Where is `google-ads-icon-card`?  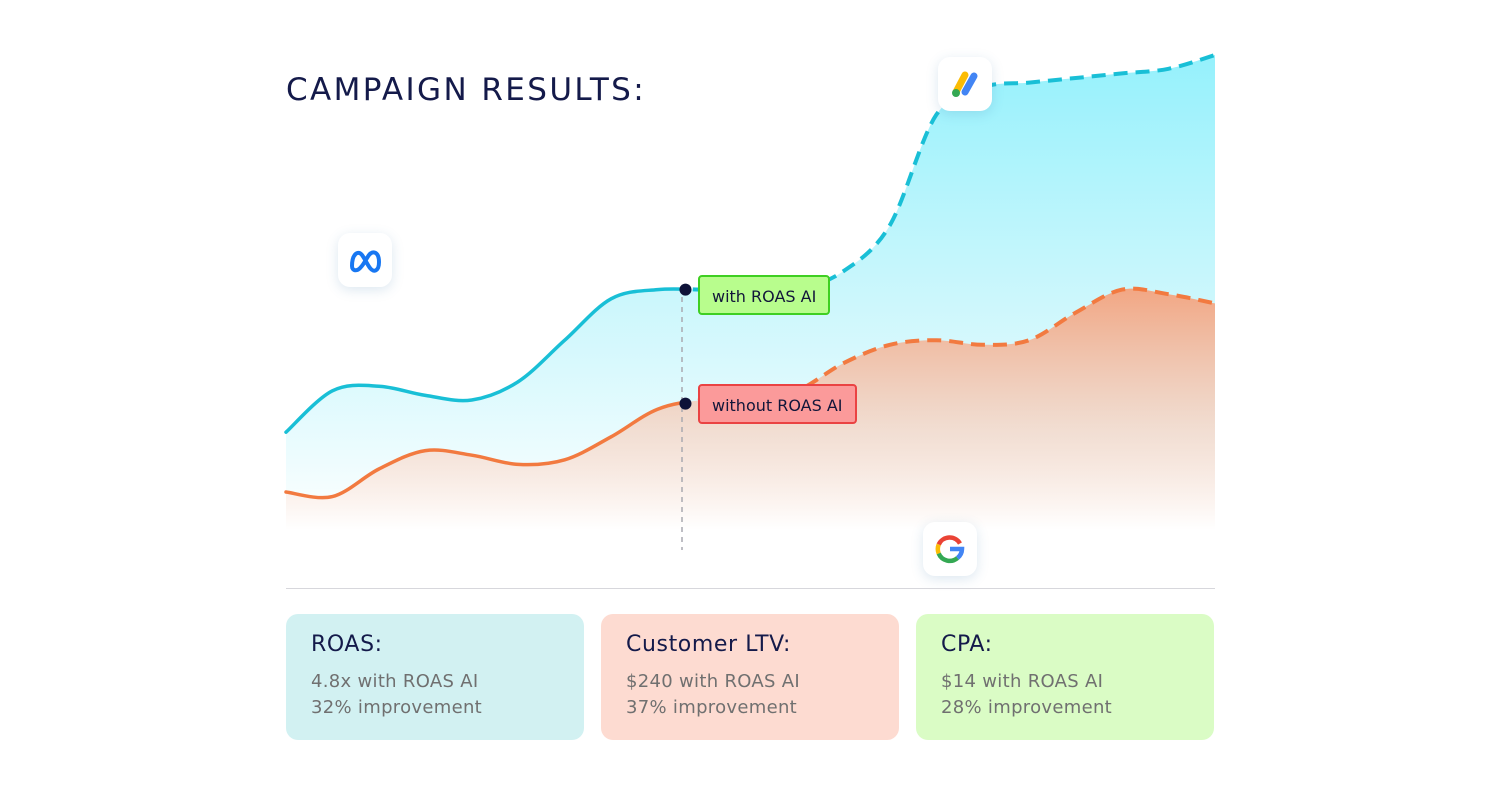
google-ads-icon-card is located at coordinates (965, 84).